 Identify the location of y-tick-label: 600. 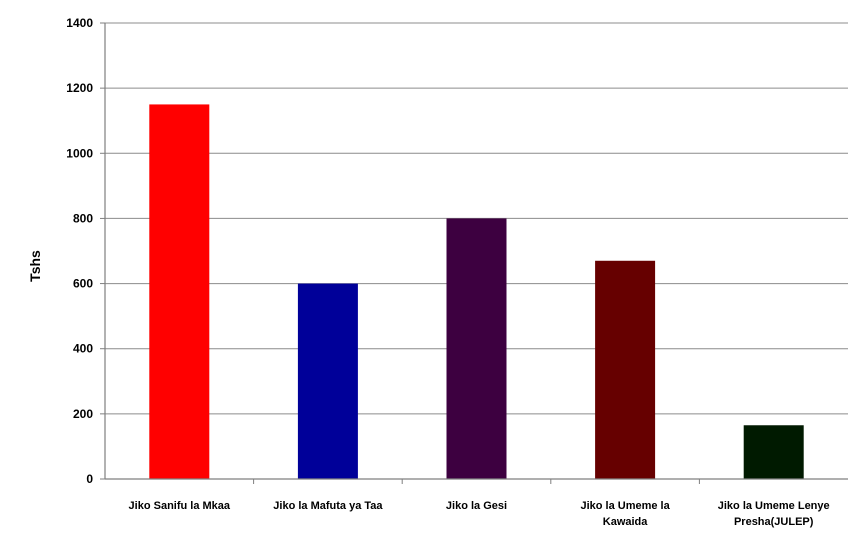
(83, 284).